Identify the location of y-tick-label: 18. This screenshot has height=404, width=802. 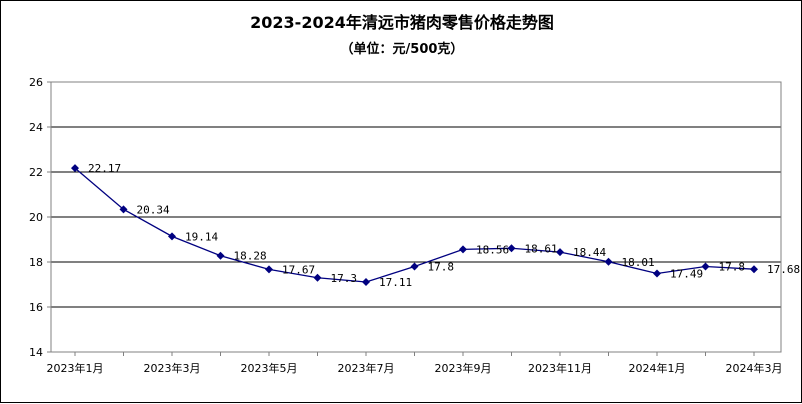
(36, 262).